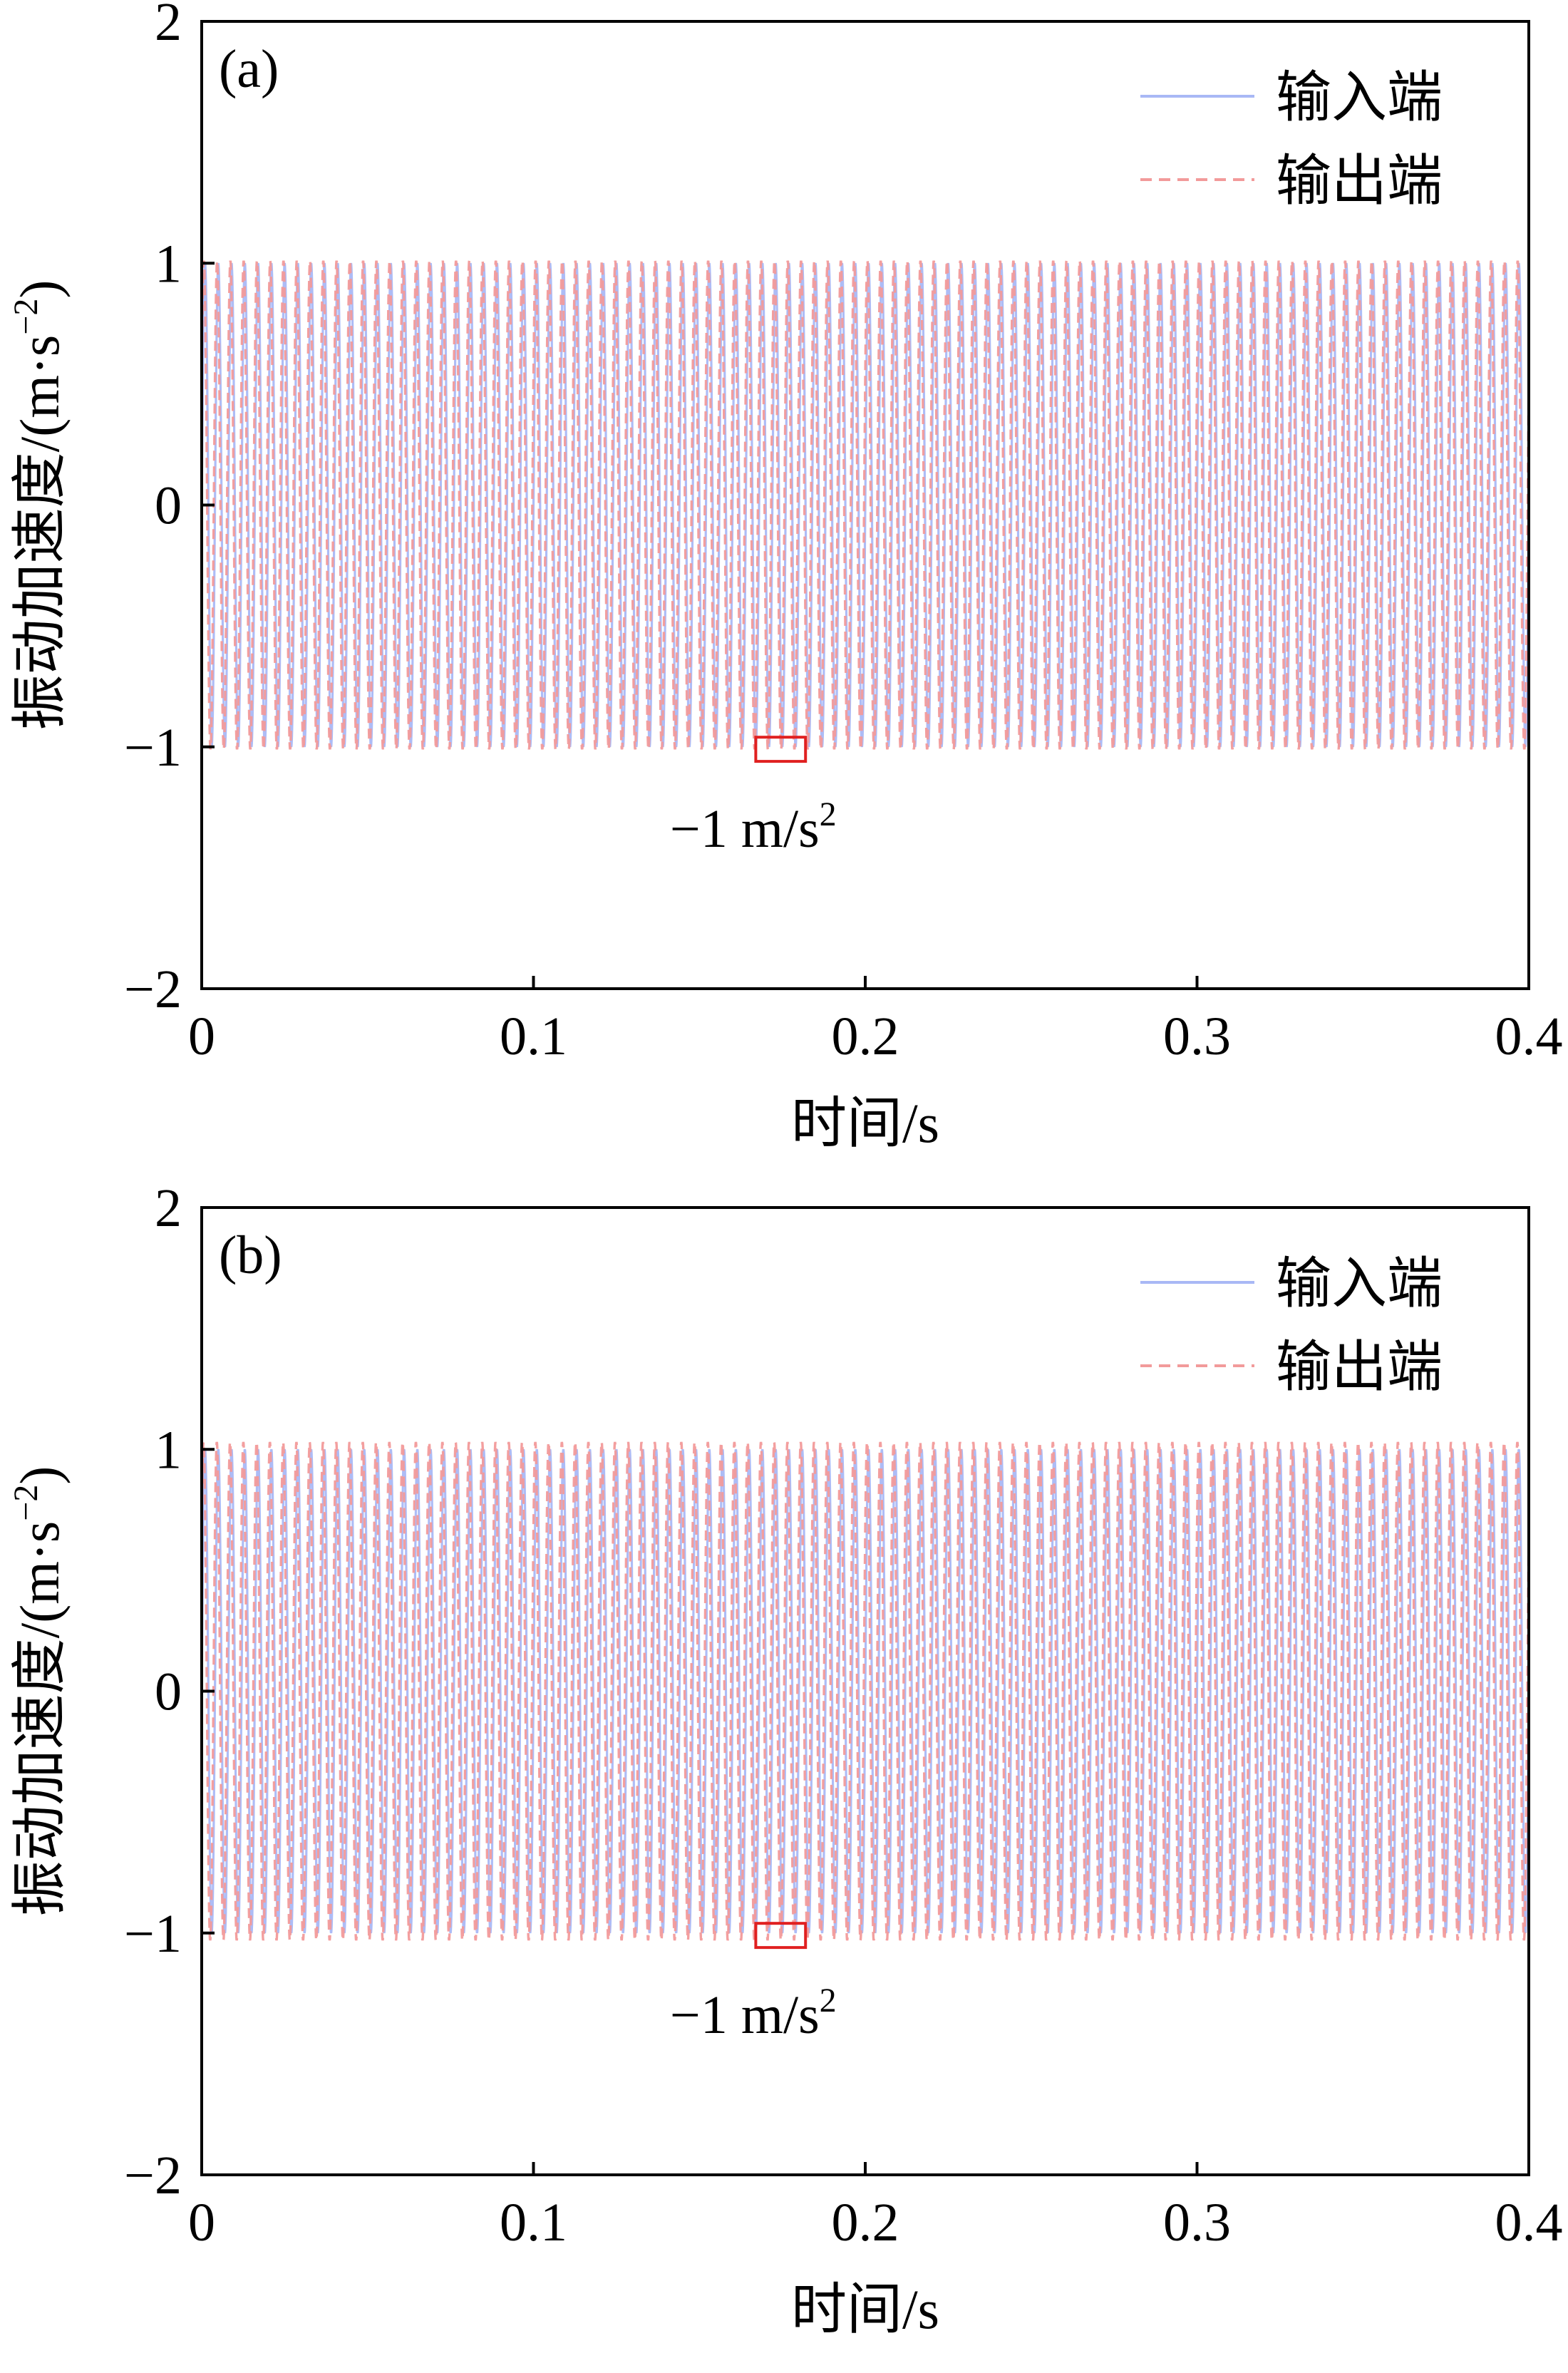 This screenshot has width=1568, height=2373. What do you see at coordinates (1359, 97) in the screenshot?
I see `legend-label-input-a: 输入端` at bounding box center [1359, 97].